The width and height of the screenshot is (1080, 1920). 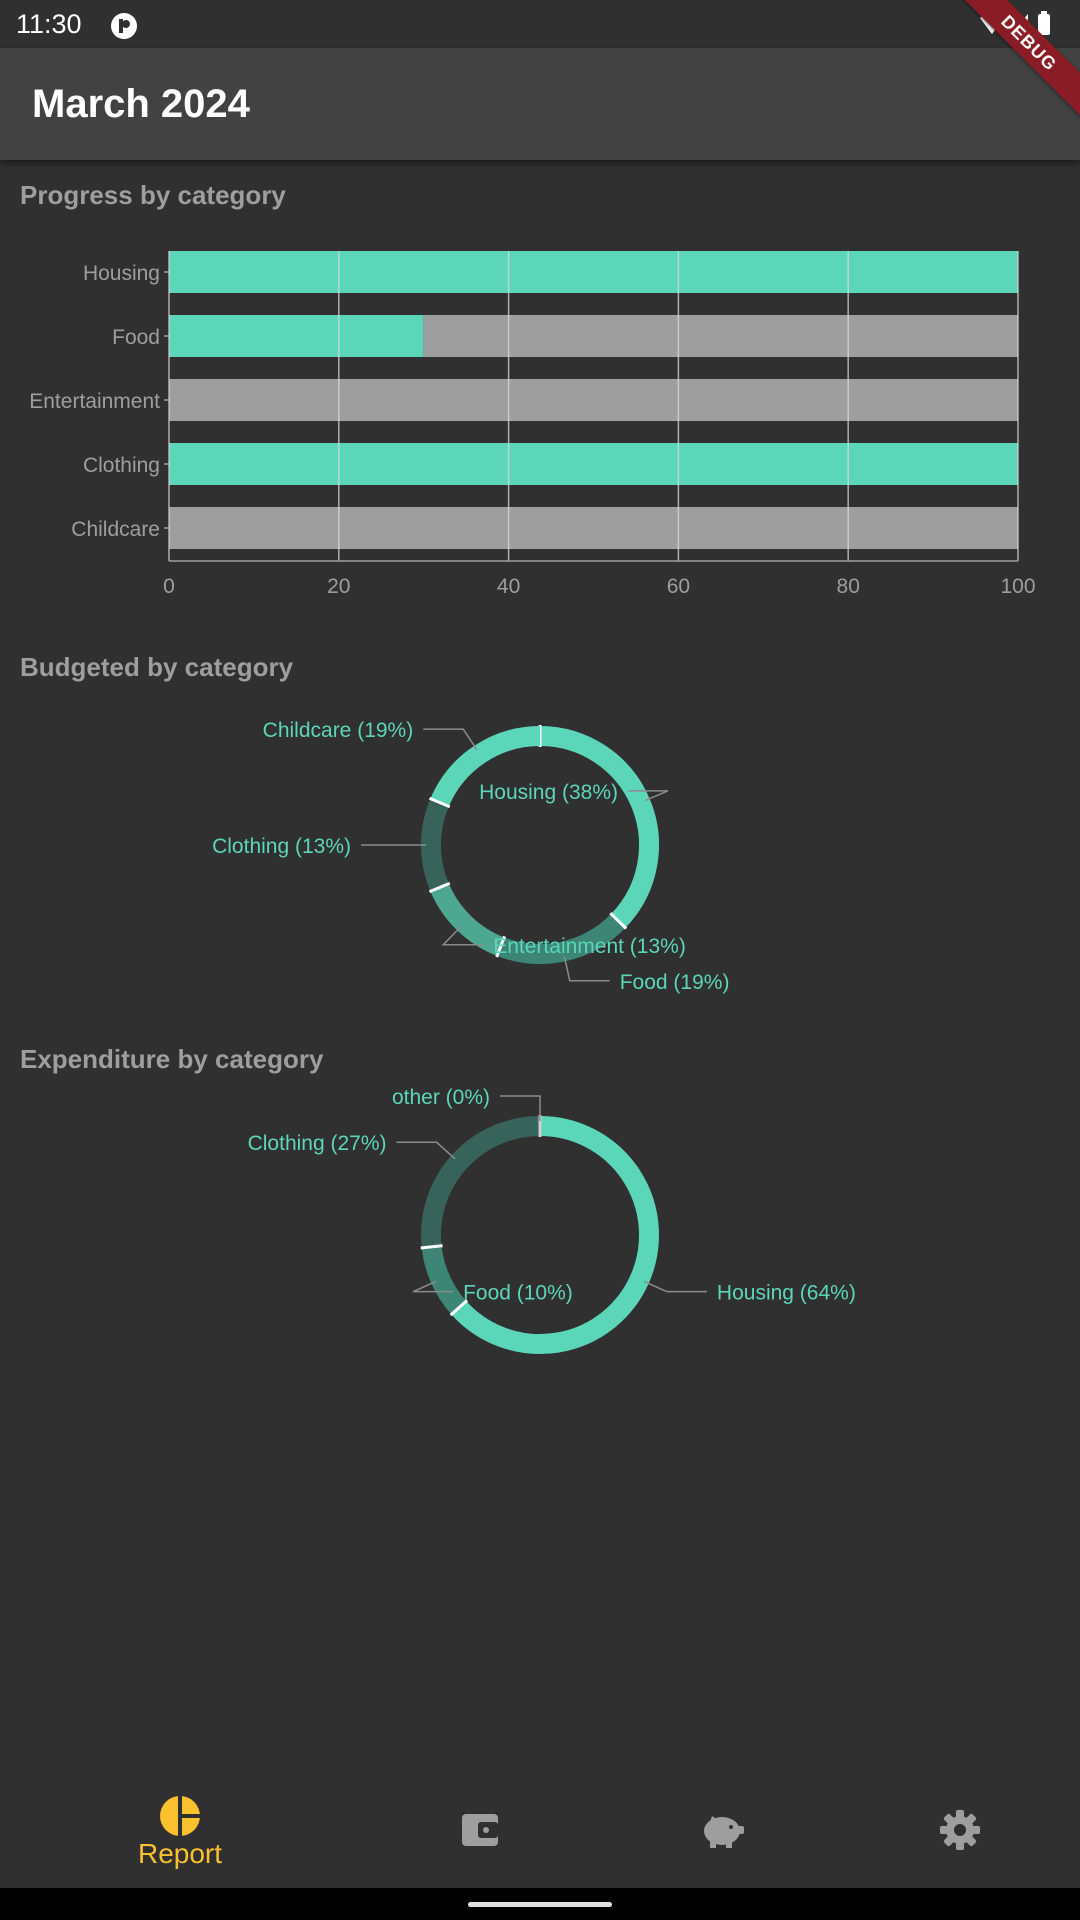 What do you see at coordinates (1015, 60) in the screenshot?
I see `debug-label: DEBUG` at bounding box center [1015, 60].